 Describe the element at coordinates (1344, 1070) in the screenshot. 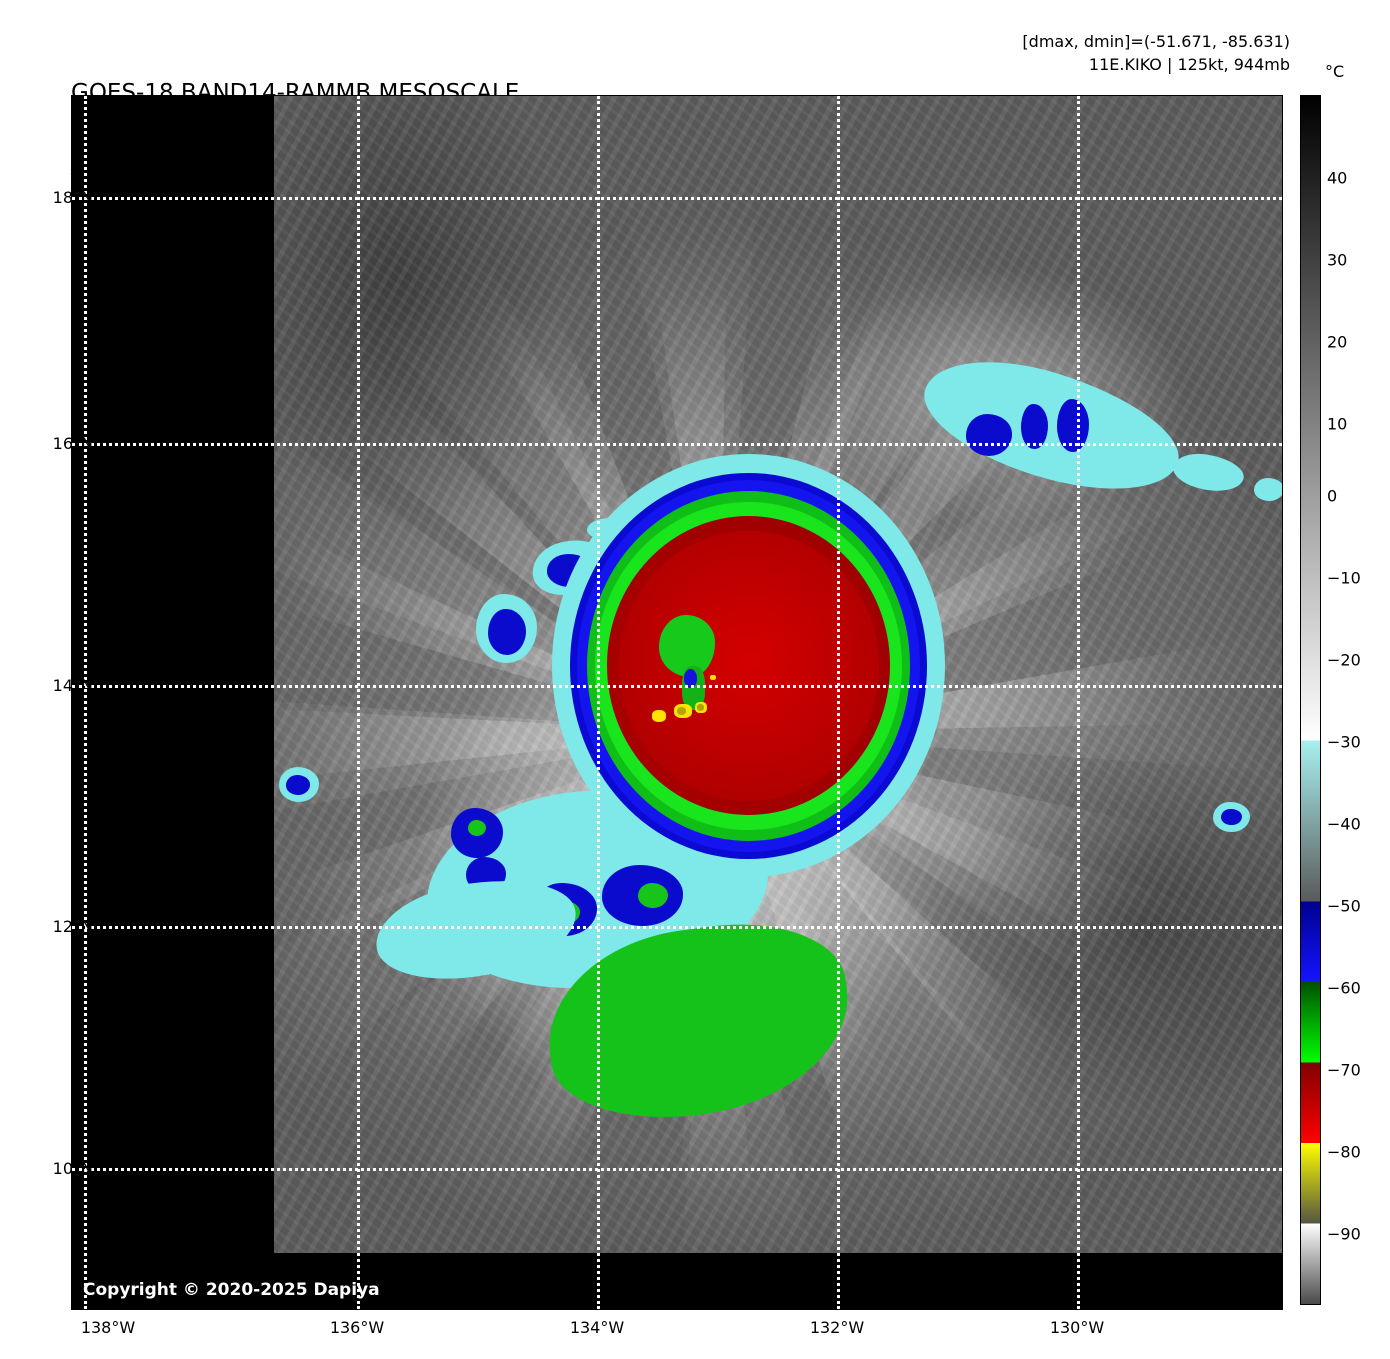

I see `colorbar-tick-label: −70` at that location.